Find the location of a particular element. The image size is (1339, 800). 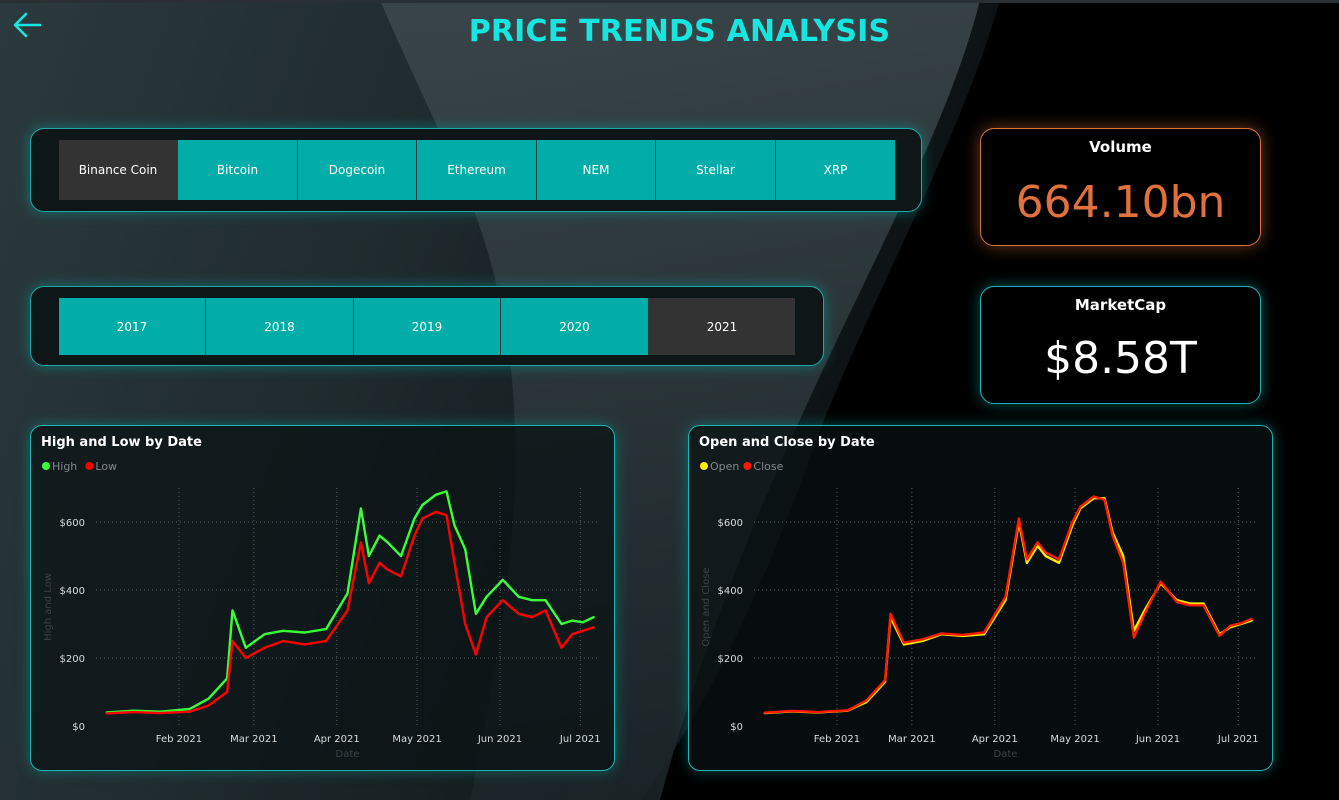

coin-button-nem: NEM is located at coordinates (596, 170).